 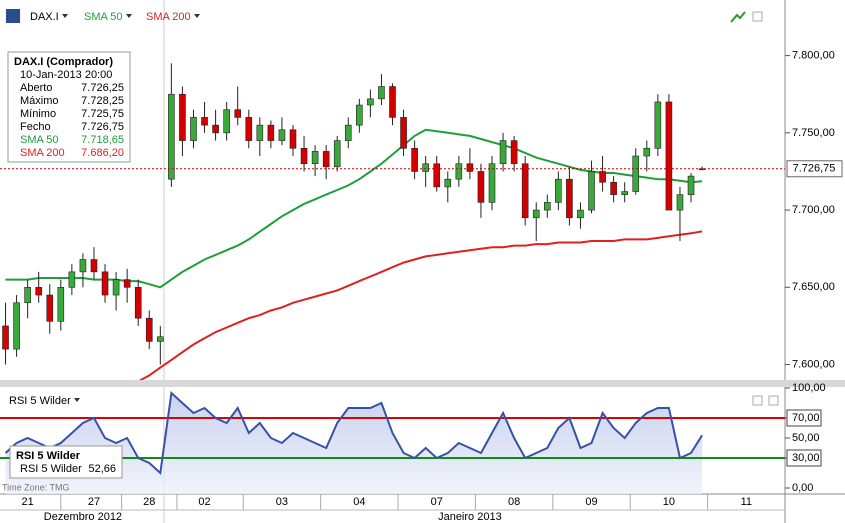 What do you see at coordinates (813, 210) in the screenshot?
I see `y-tick-label: 7.700,00` at bounding box center [813, 210].